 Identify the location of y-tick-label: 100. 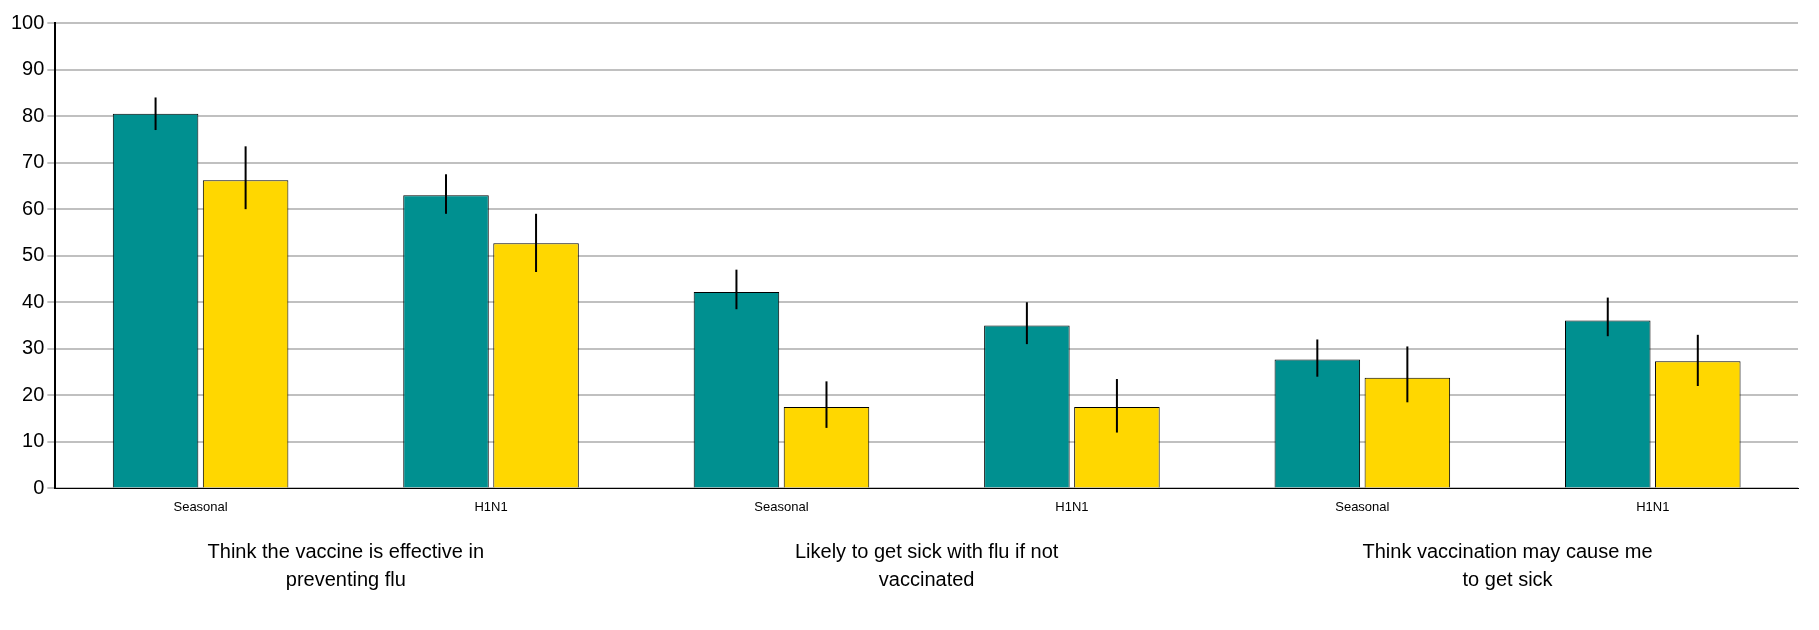
(27, 21).